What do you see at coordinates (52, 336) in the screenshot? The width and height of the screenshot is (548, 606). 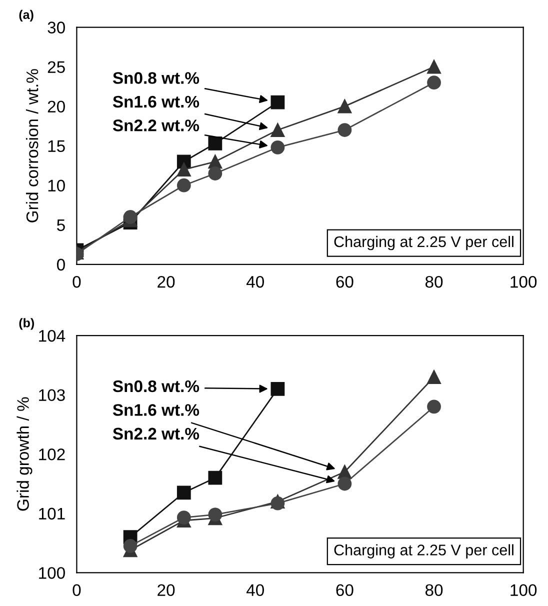 I see `y-tick-label: 104` at bounding box center [52, 336].